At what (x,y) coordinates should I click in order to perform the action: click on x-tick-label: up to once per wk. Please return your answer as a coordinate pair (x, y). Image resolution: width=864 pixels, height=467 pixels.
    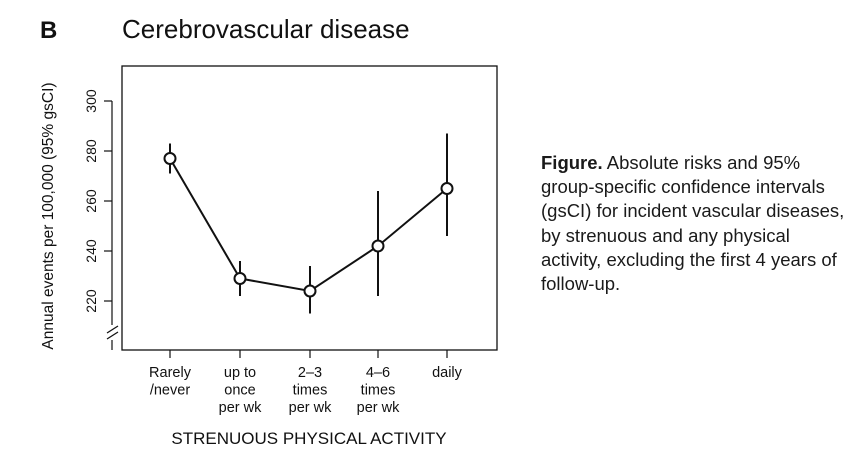
    Looking at the image, I should click on (240, 390).